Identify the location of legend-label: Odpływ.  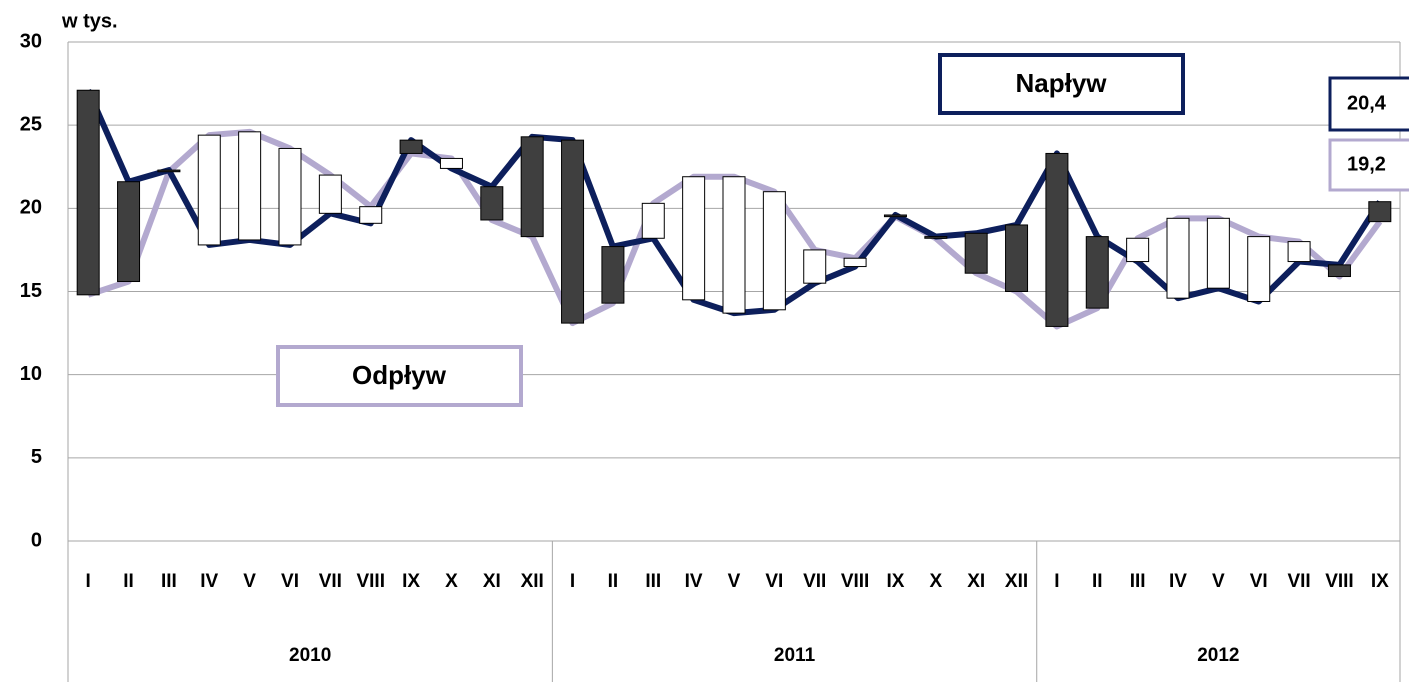
(399, 375).